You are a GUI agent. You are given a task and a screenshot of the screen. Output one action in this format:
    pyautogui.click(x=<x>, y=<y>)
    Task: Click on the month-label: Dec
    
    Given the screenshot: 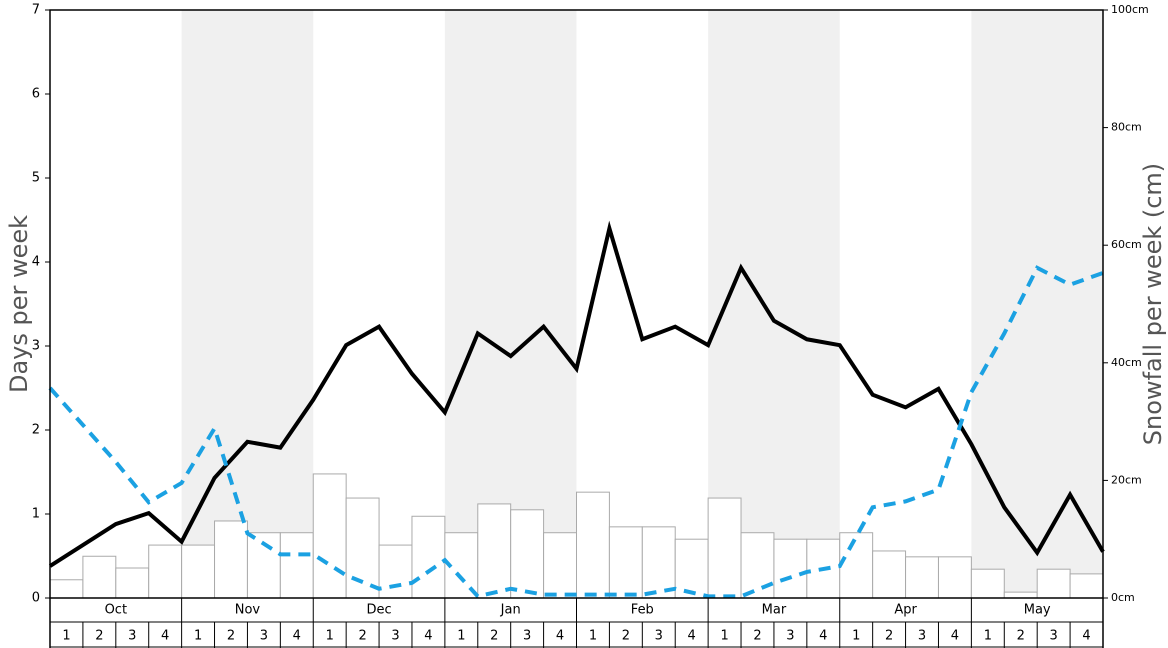 What is the action you would take?
    pyautogui.click(x=378, y=610)
    